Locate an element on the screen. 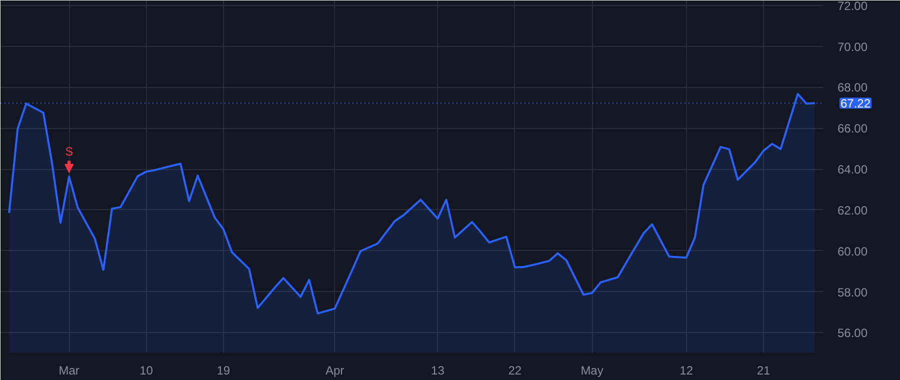  y-tick-label: 68.00 is located at coordinates (853, 87).